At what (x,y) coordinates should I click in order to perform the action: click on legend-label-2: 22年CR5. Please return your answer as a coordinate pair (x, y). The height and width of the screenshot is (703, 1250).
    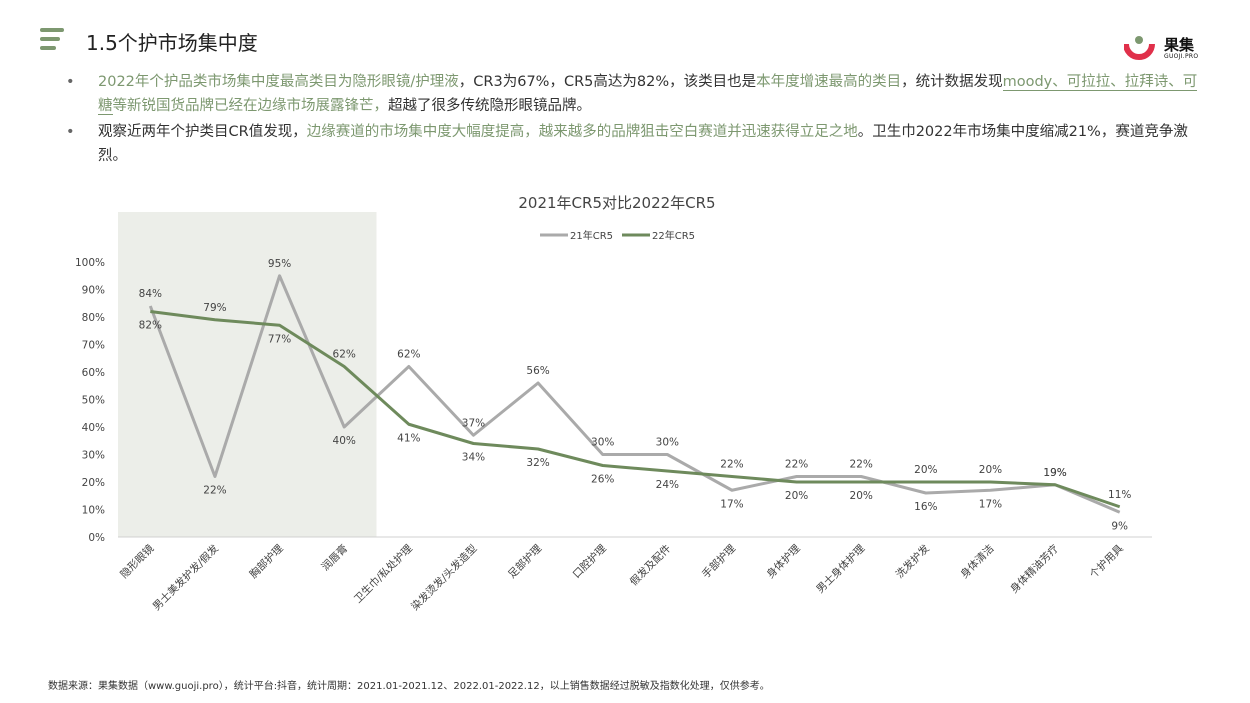
    Looking at the image, I should click on (673, 235).